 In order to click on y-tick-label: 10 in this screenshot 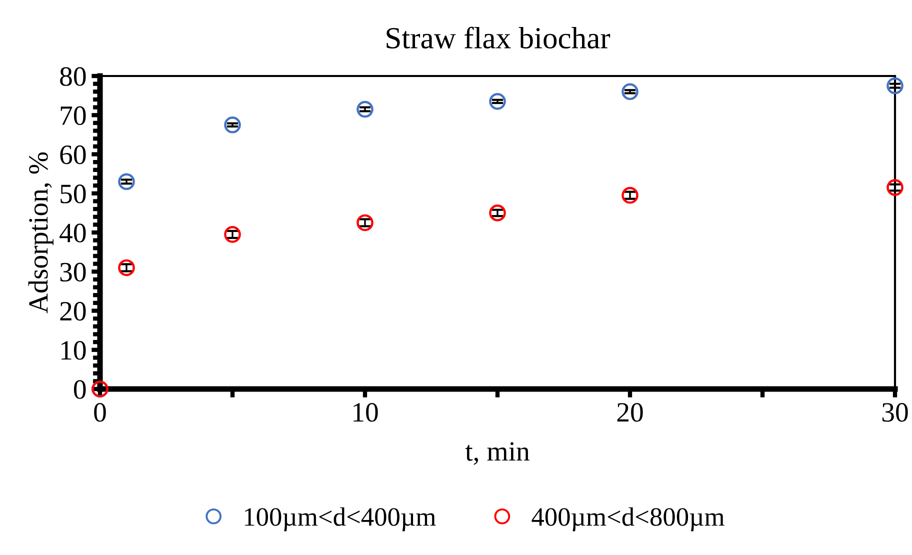, I will do `click(73, 350)`.